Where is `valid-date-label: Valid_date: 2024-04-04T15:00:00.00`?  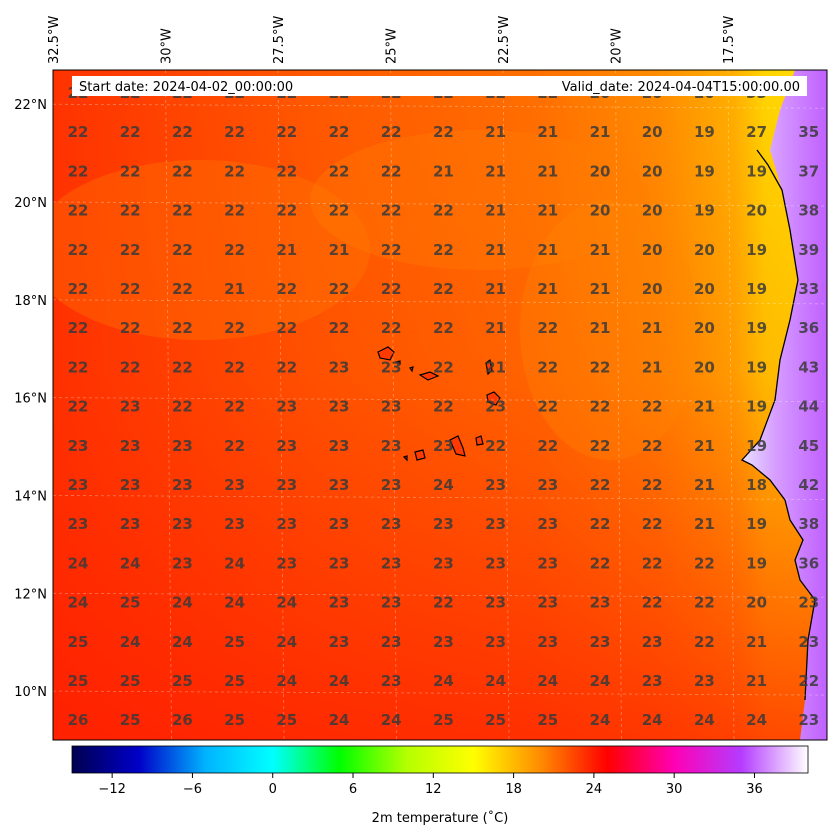
valid-date-label: Valid_date: 2024-04-04T15:00:00.00 is located at coordinates (681, 87).